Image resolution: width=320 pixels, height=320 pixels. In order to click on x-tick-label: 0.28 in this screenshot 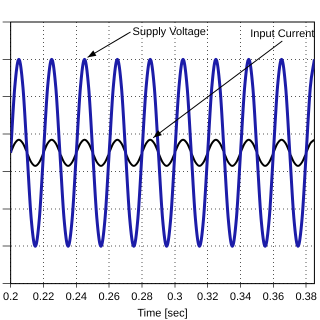, I will do `click(142, 297)`.